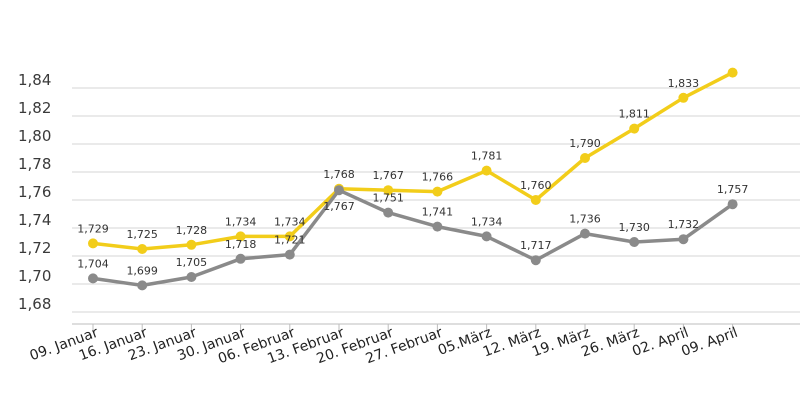 Image resolution: width=800 pixels, height=400 pixels. I want to click on data-label-gray: 1,730, so click(634, 227).